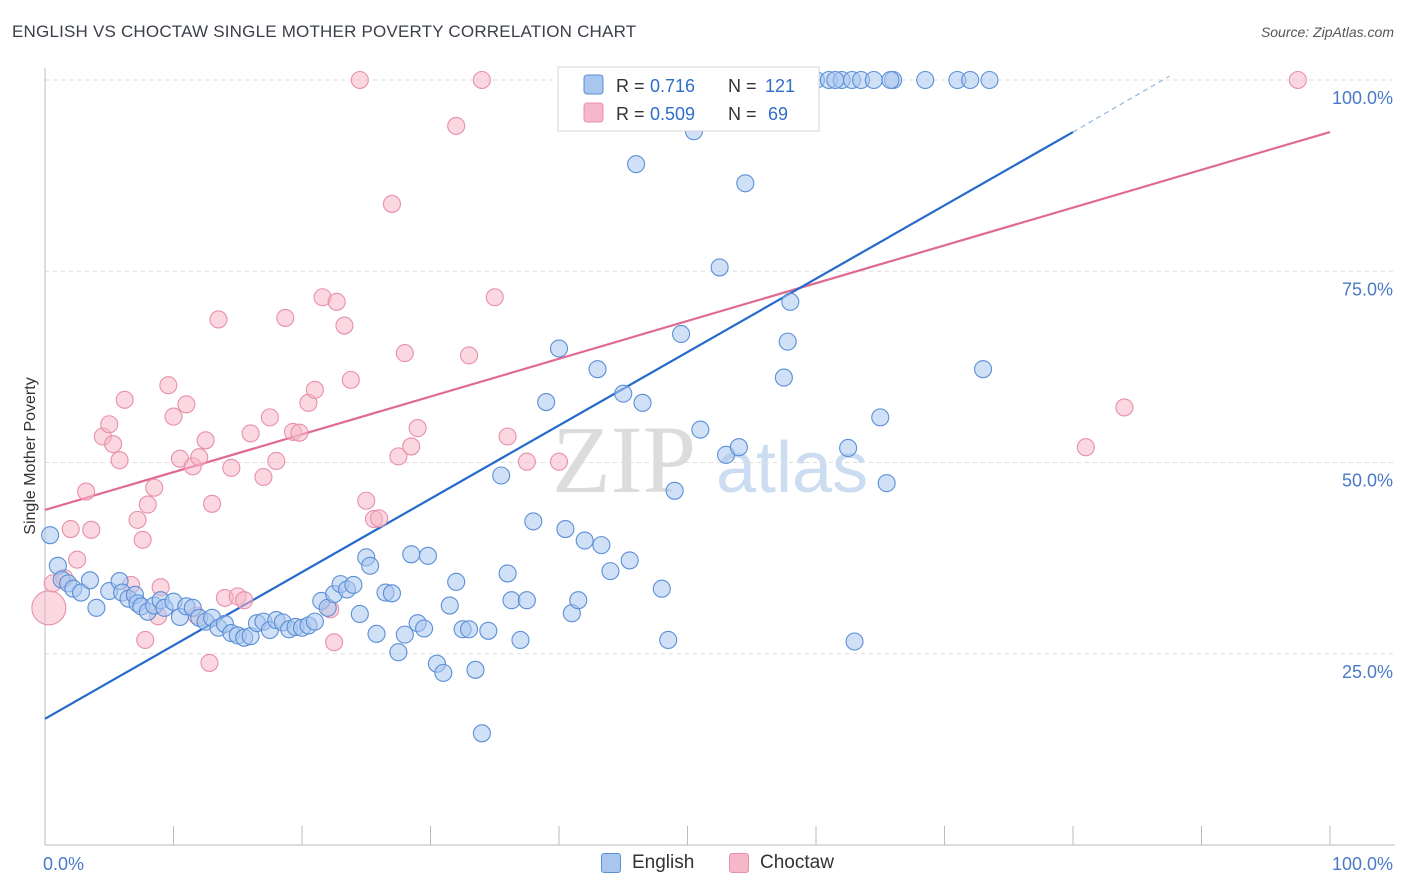  Describe the element at coordinates (611, 863) in the screenshot. I see `english-swatch` at that location.